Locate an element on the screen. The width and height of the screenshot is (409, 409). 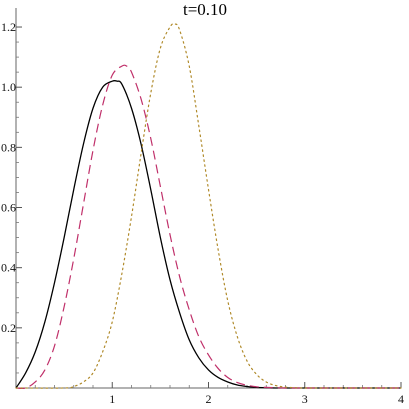
x-tick-label: 4 is located at coordinates (401, 399).